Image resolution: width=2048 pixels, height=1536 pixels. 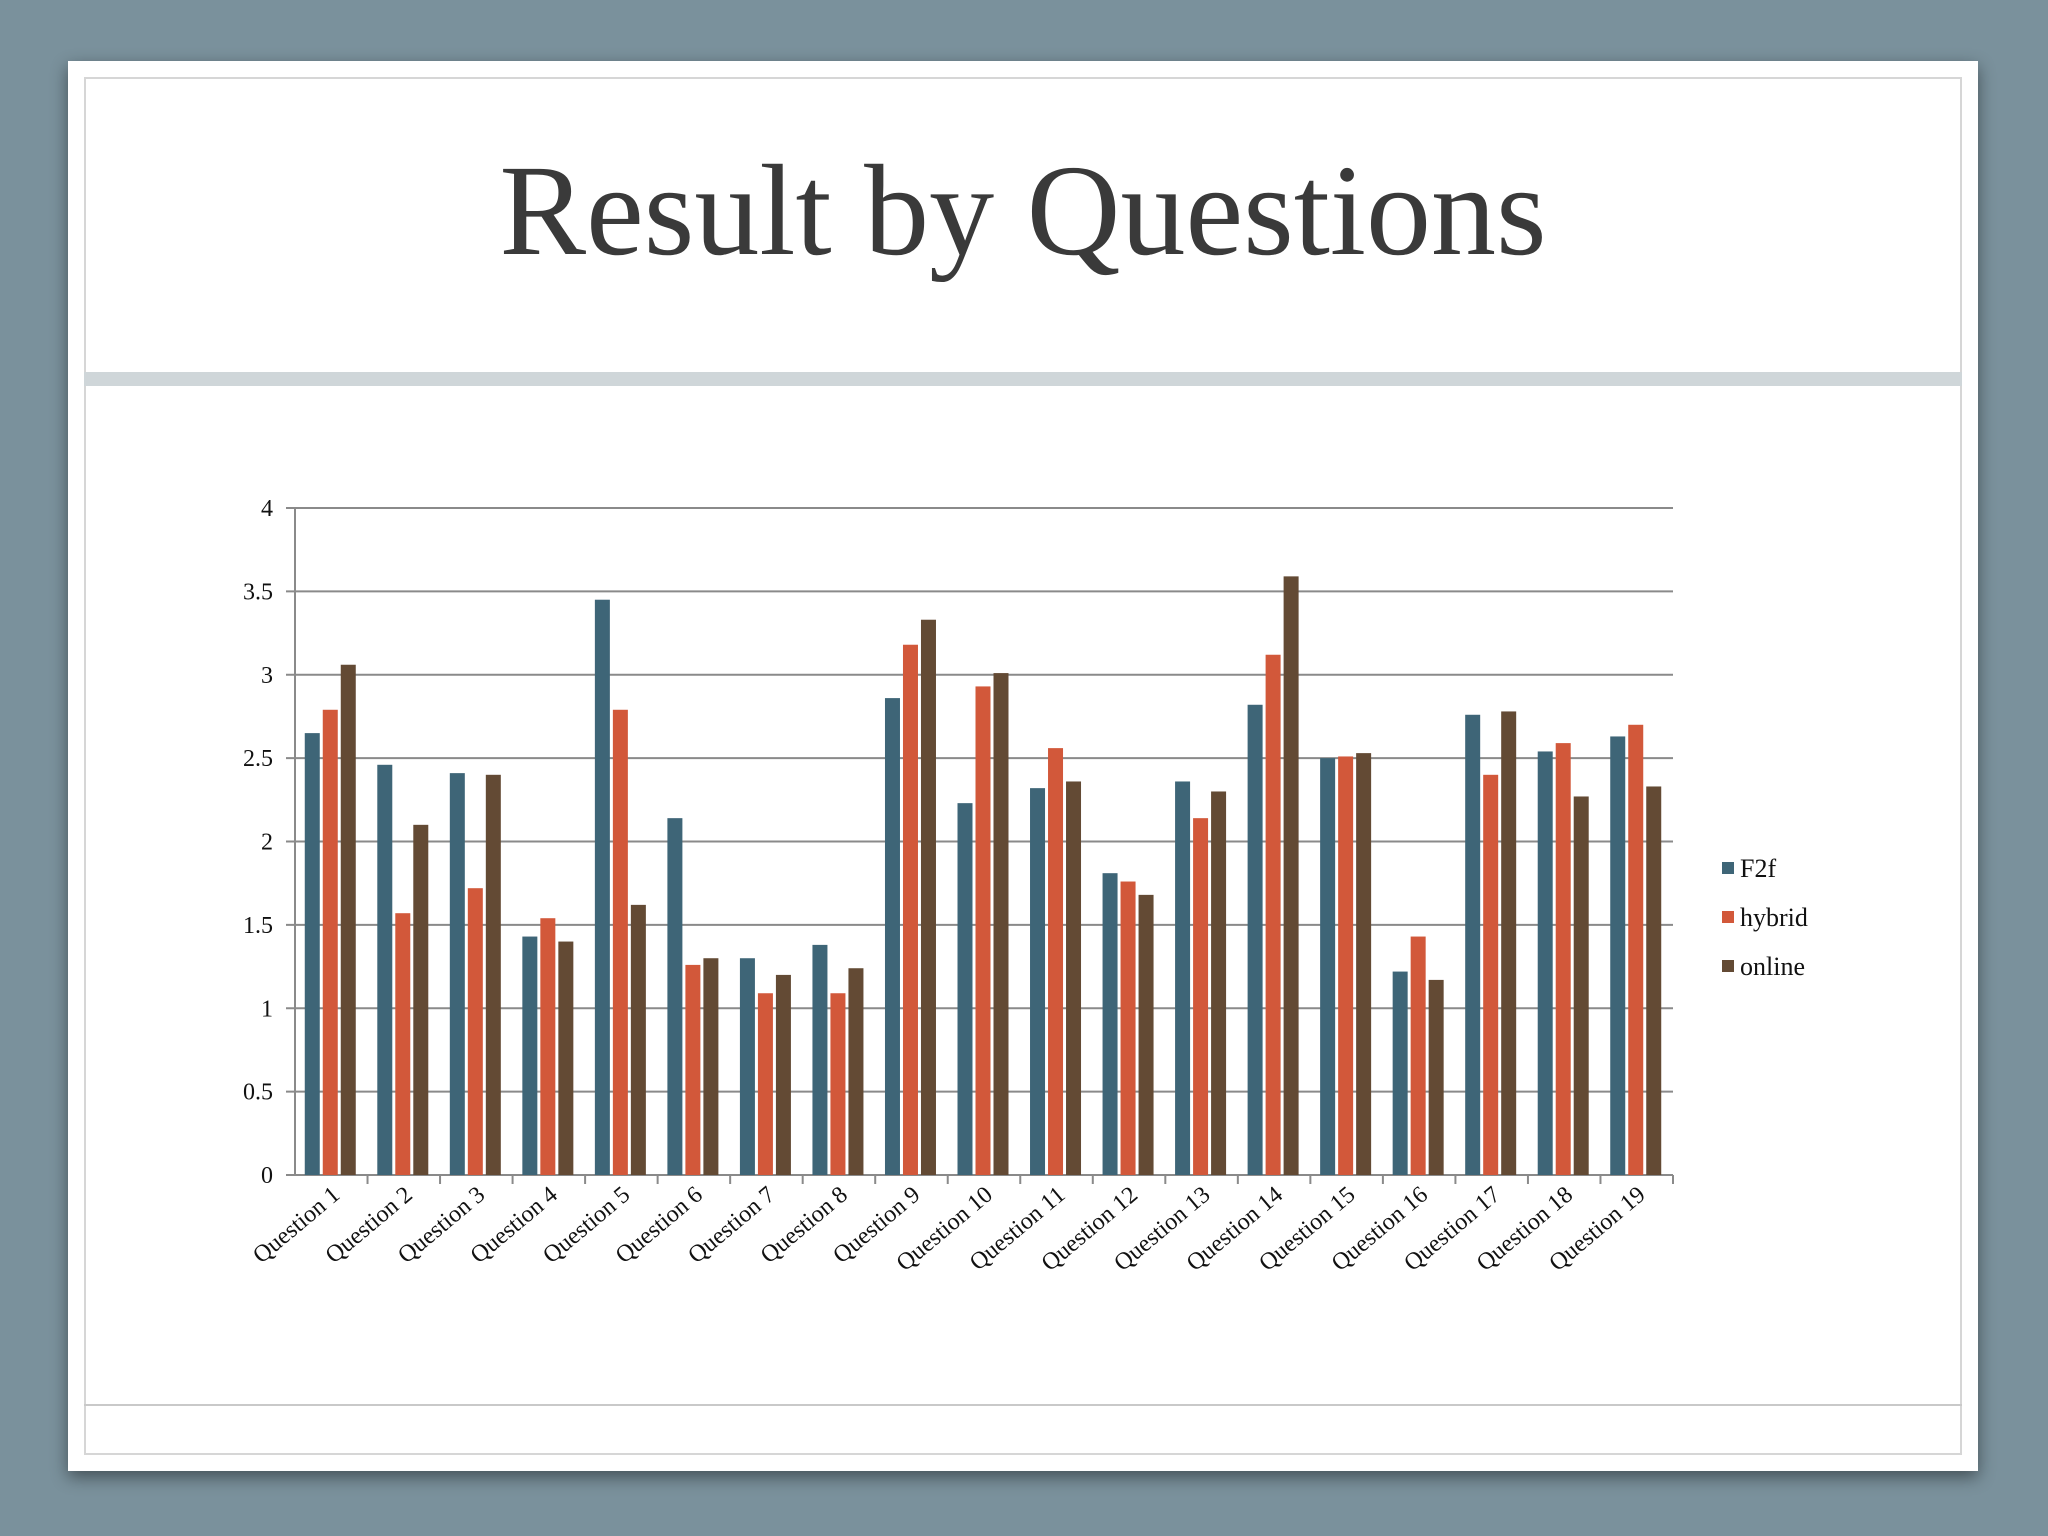 What do you see at coordinates (258, 926) in the screenshot?
I see `y-tick-label: 1.5` at bounding box center [258, 926].